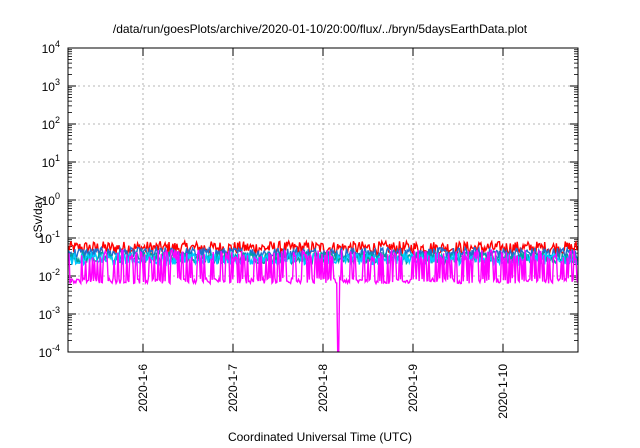 The height and width of the screenshot is (448, 640). What do you see at coordinates (413, 388) in the screenshot?
I see `x-tick-label: 2020-1-9` at bounding box center [413, 388].